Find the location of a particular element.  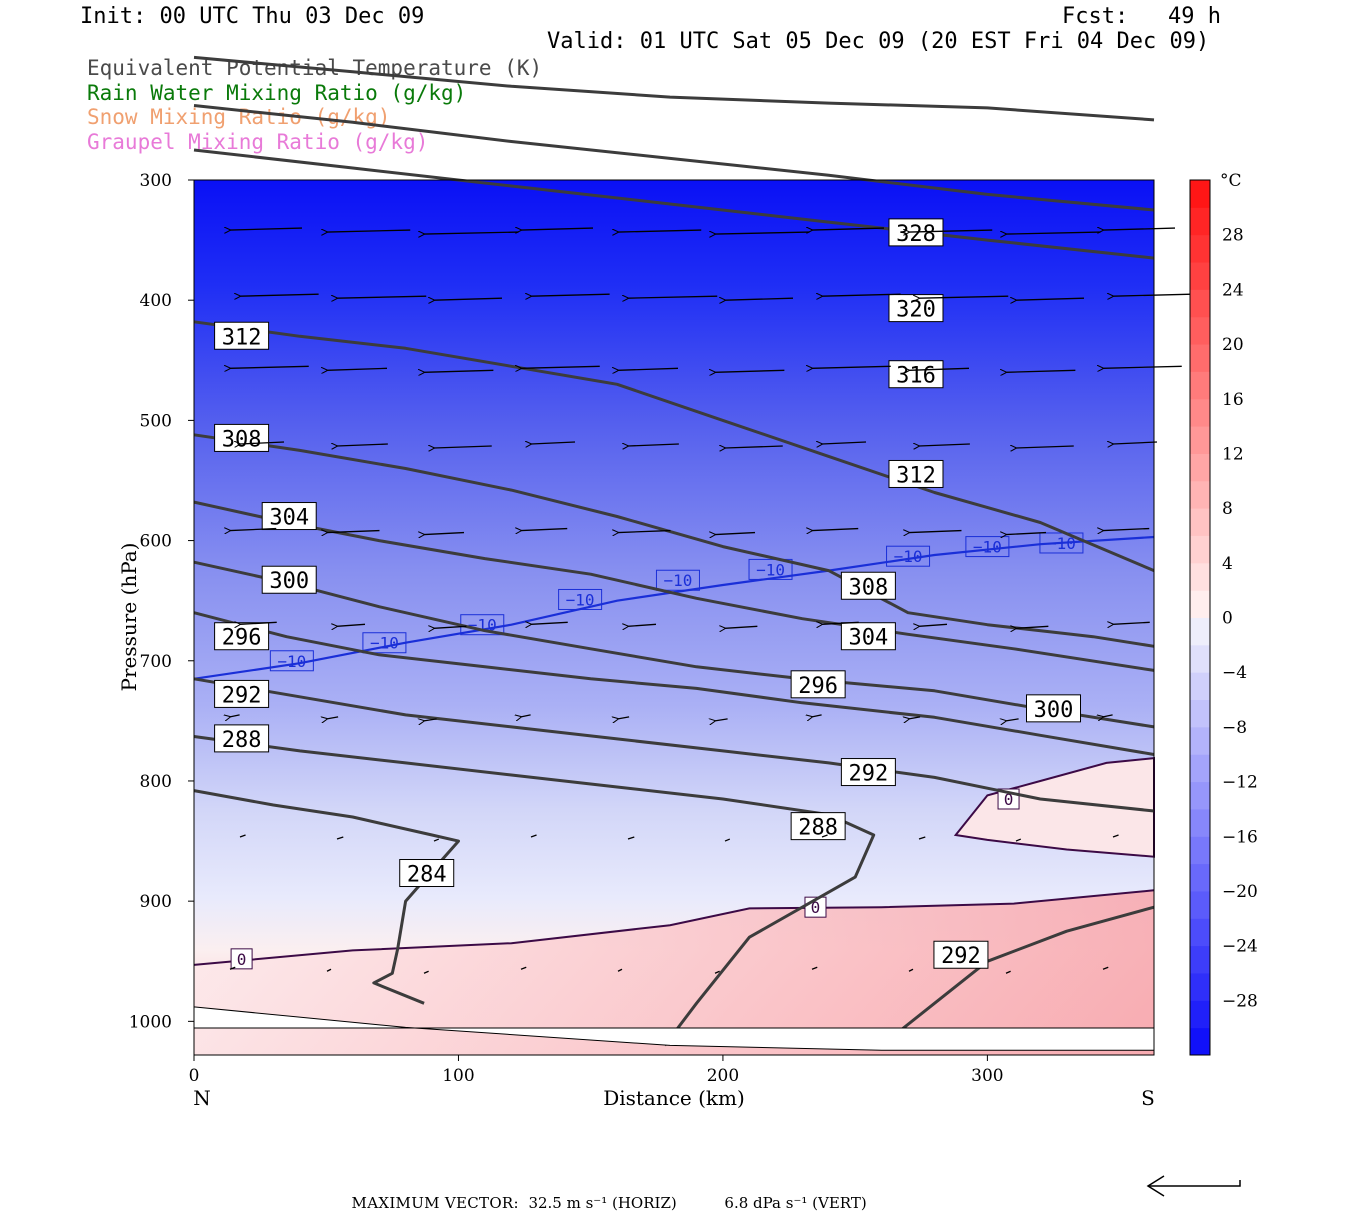

colorbar-tick-label: 28 is located at coordinates (1233, 236).